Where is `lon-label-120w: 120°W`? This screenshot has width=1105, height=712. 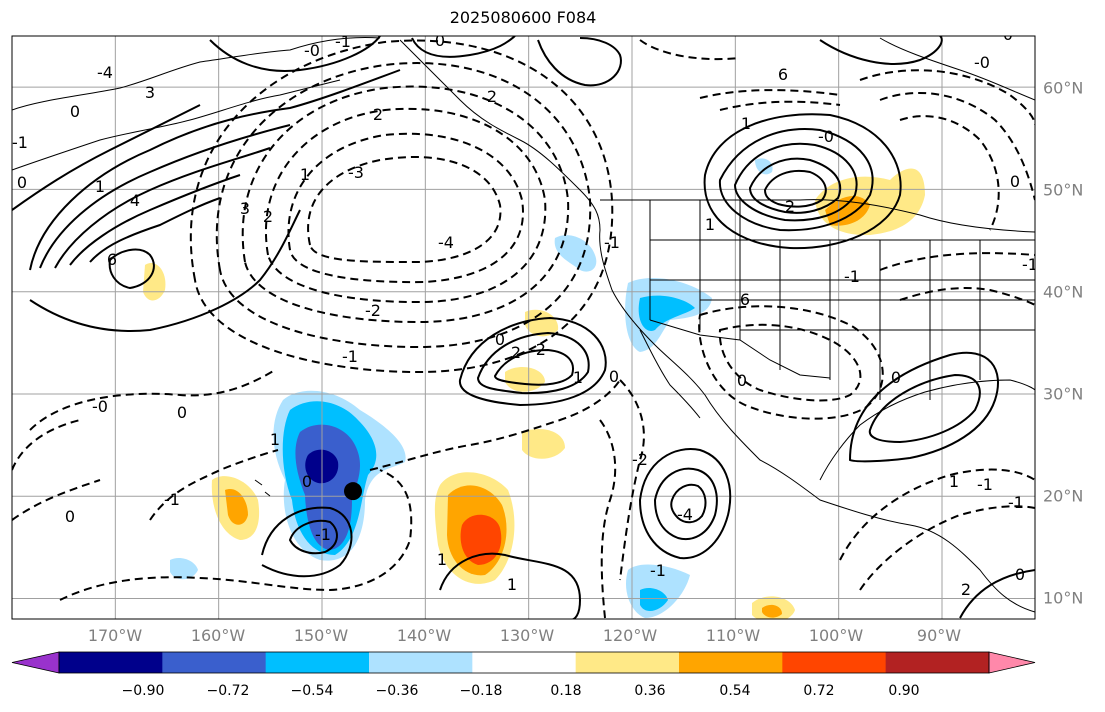
lon-label-120w: 120°W is located at coordinates (630, 635).